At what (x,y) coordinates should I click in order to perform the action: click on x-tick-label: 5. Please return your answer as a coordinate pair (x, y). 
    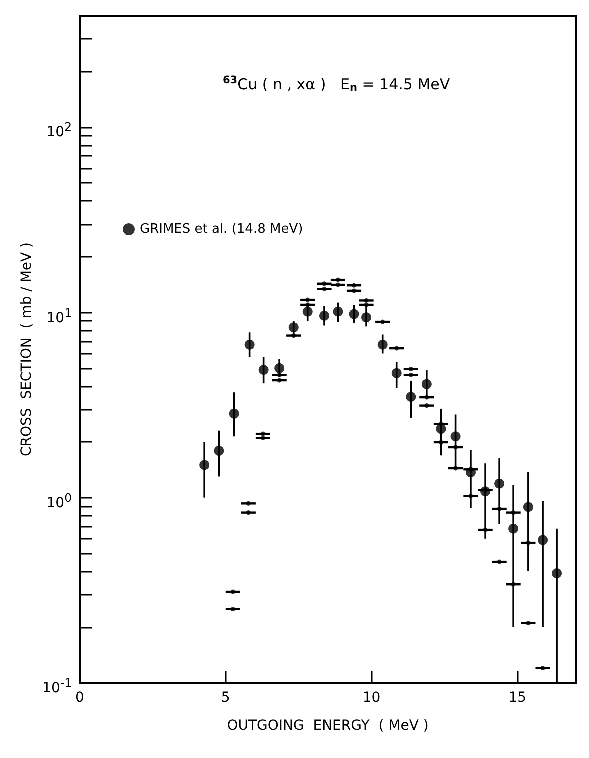
    Looking at the image, I should click on (225, 698).